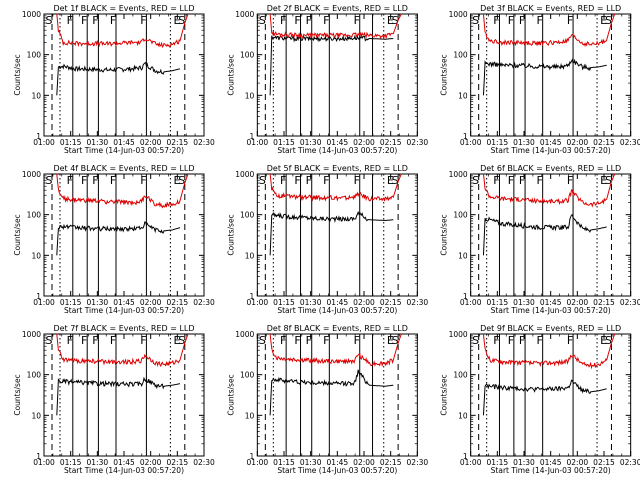  What do you see at coordinates (550, 8) in the screenshot?
I see `panel-title: Det 3f BLACK = Events, RED = LLD` at bounding box center [550, 8].